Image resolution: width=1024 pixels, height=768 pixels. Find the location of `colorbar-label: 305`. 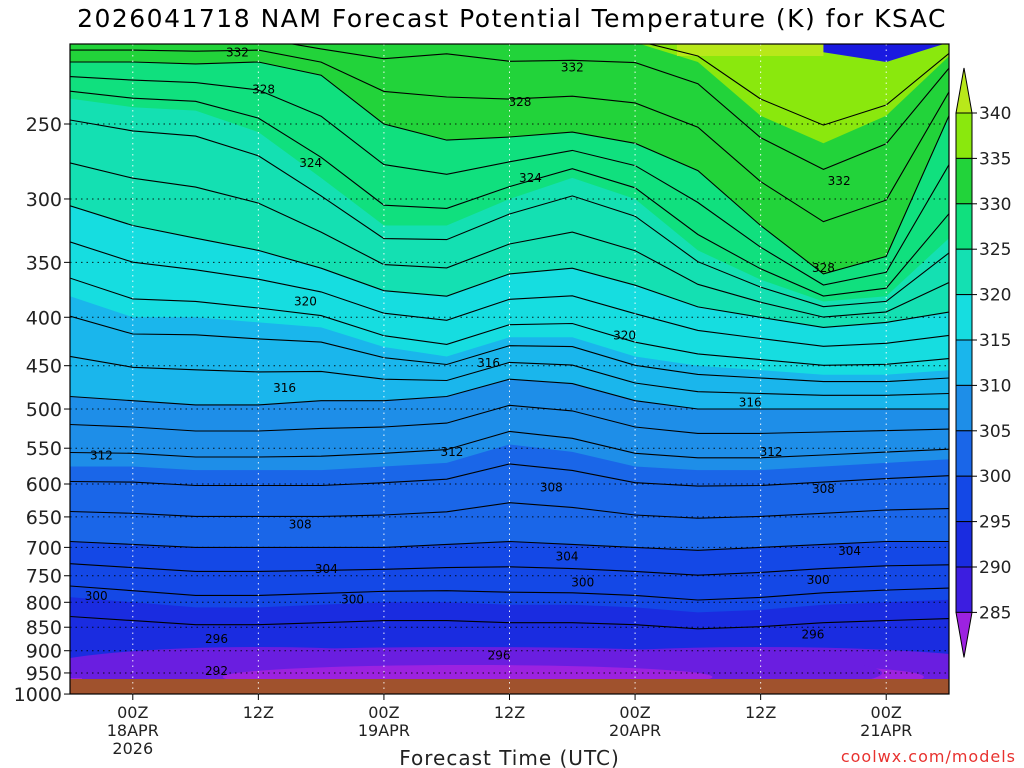

colorbar-label: 305 is located at coordinates (995, 432).